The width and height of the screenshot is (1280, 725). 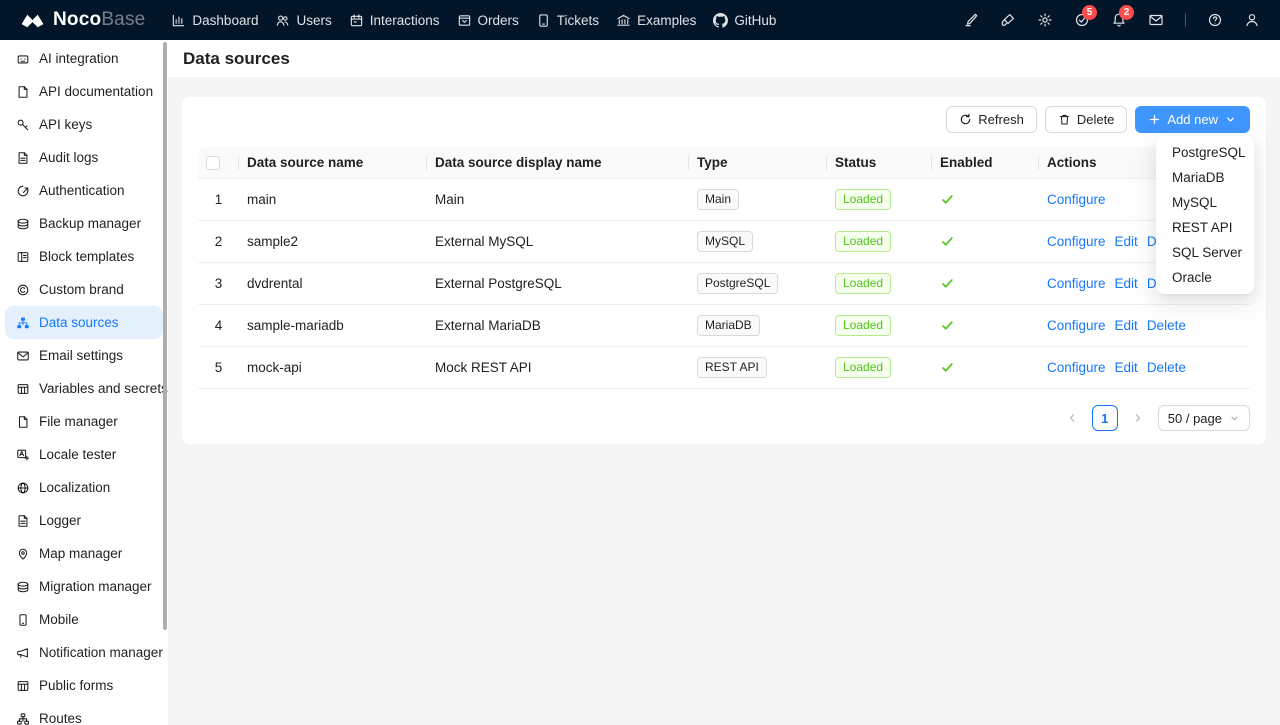 What do you see at coordinates (744, 20) in the screenshot?
I see `nav-item-github: GitHub` at bounding box center [744, 20].